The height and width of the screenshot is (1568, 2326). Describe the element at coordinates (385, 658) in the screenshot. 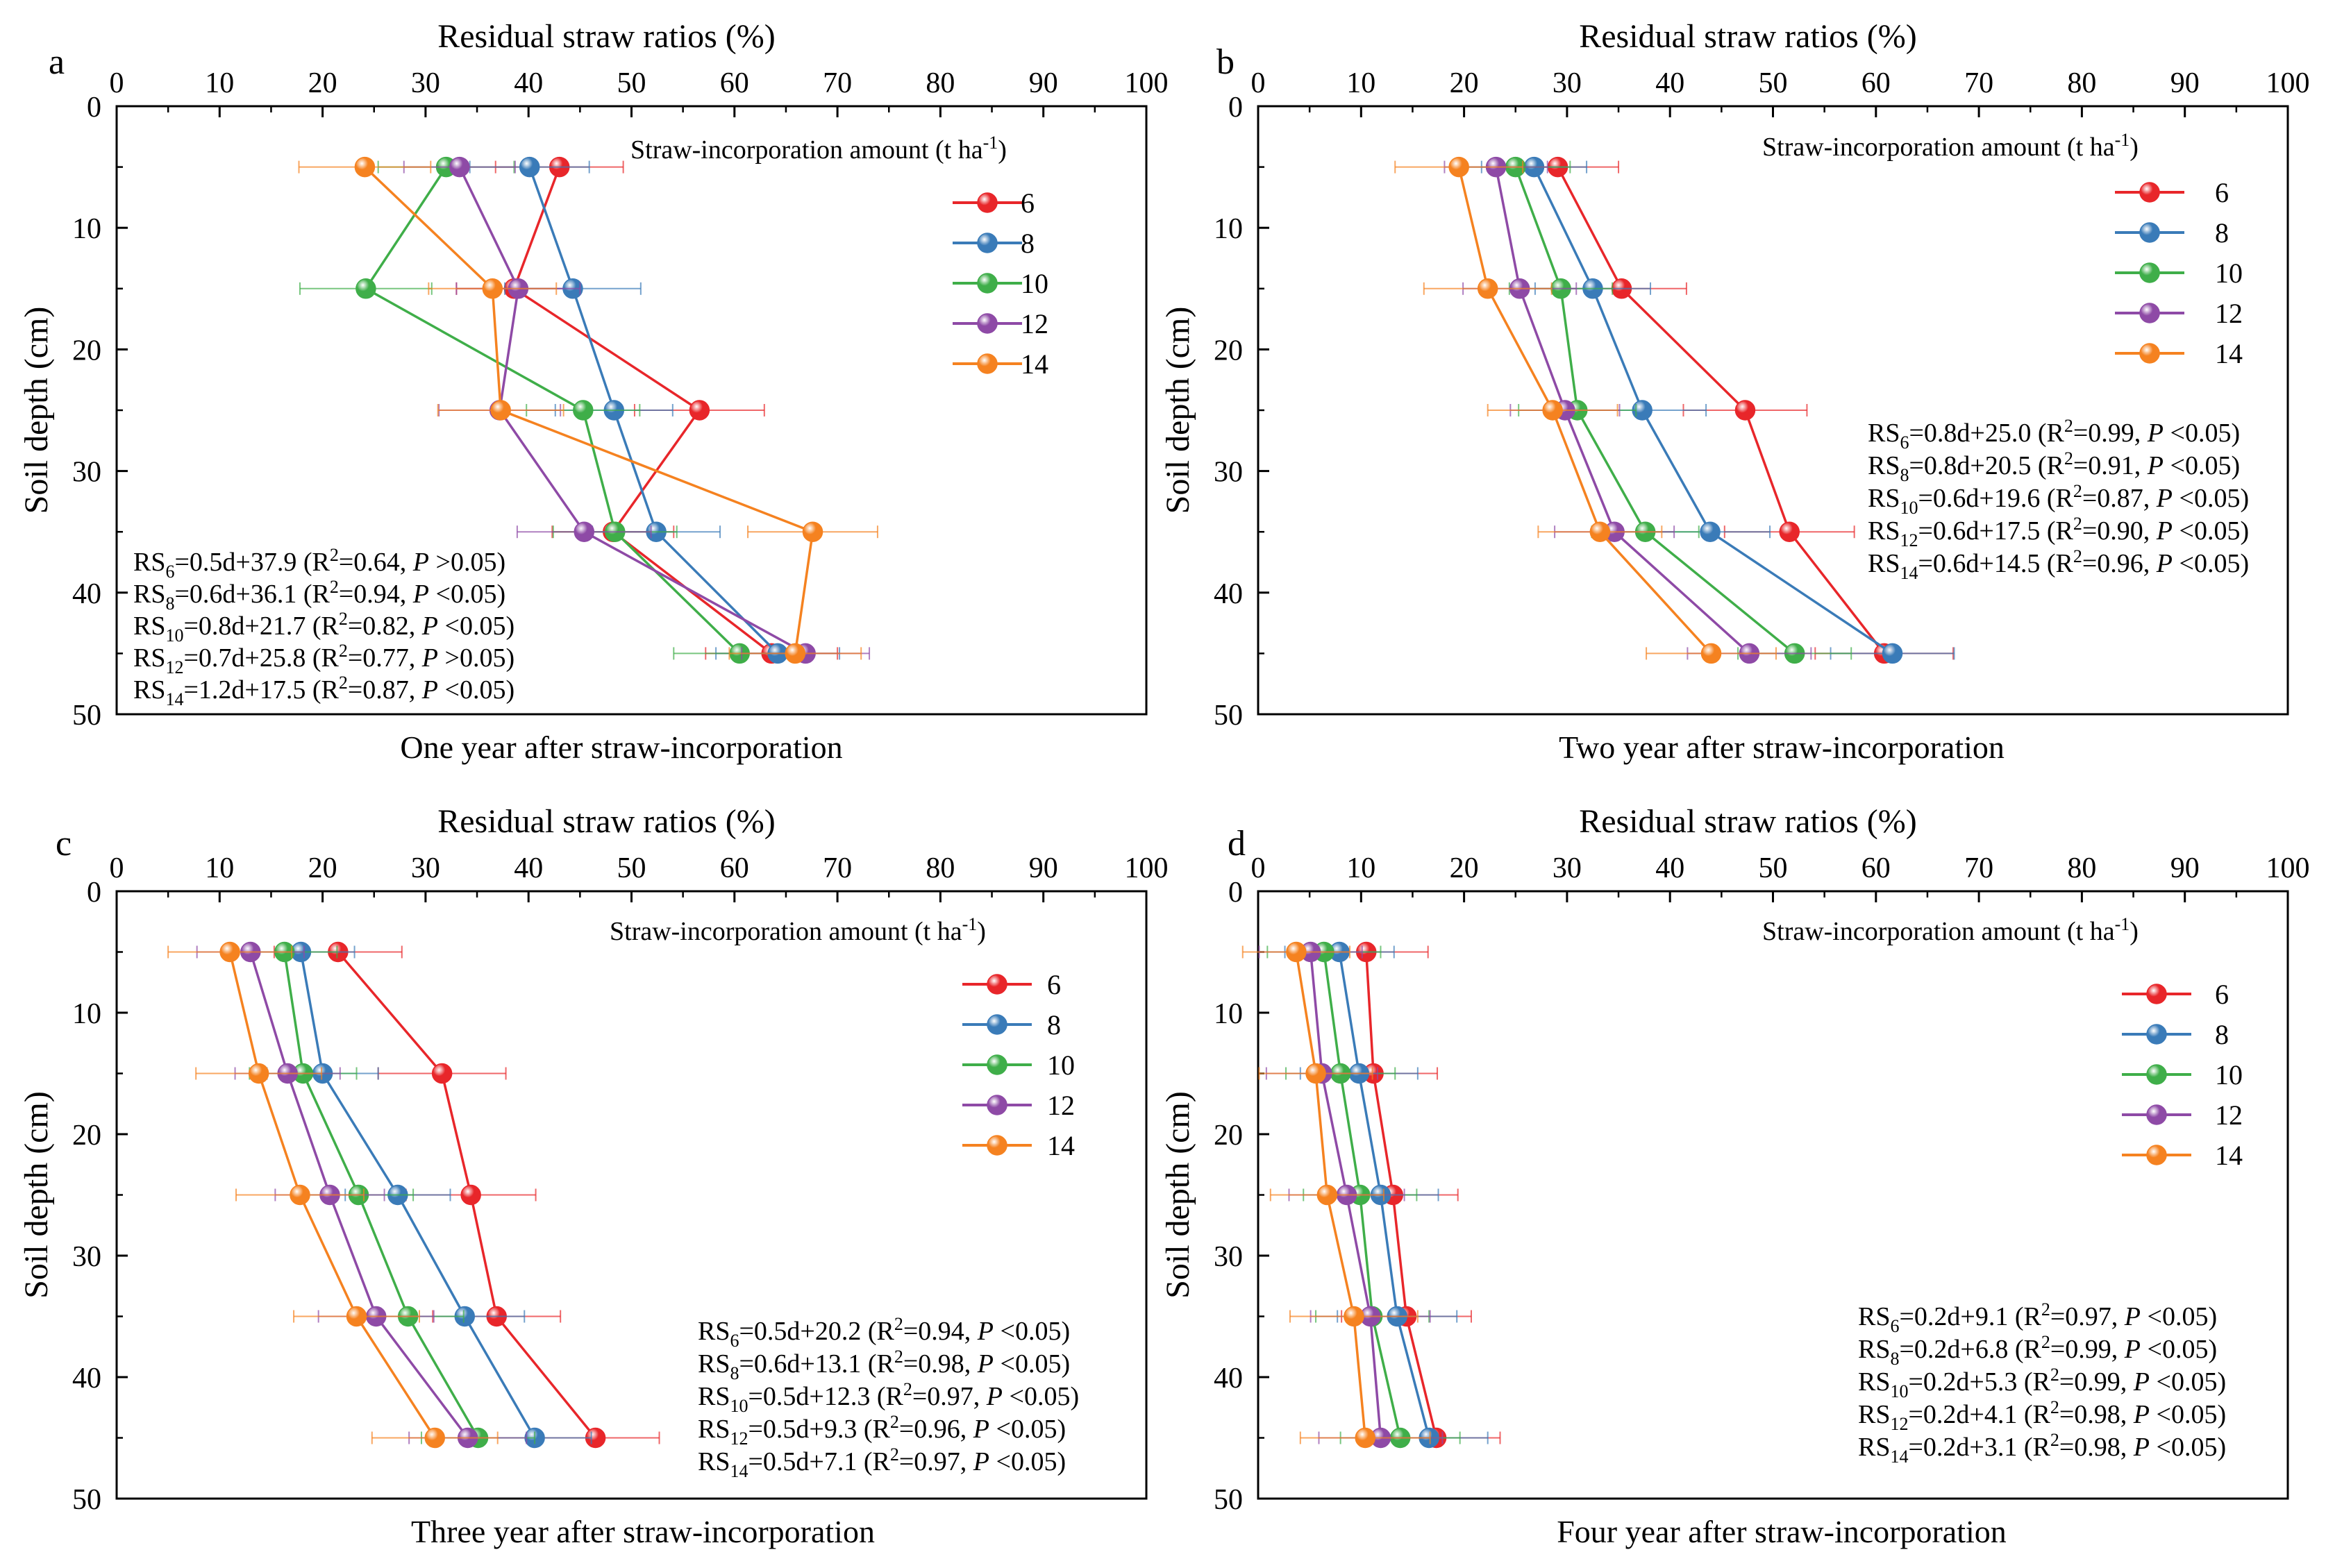

I see `equation-stat: =0.77,` at that location.